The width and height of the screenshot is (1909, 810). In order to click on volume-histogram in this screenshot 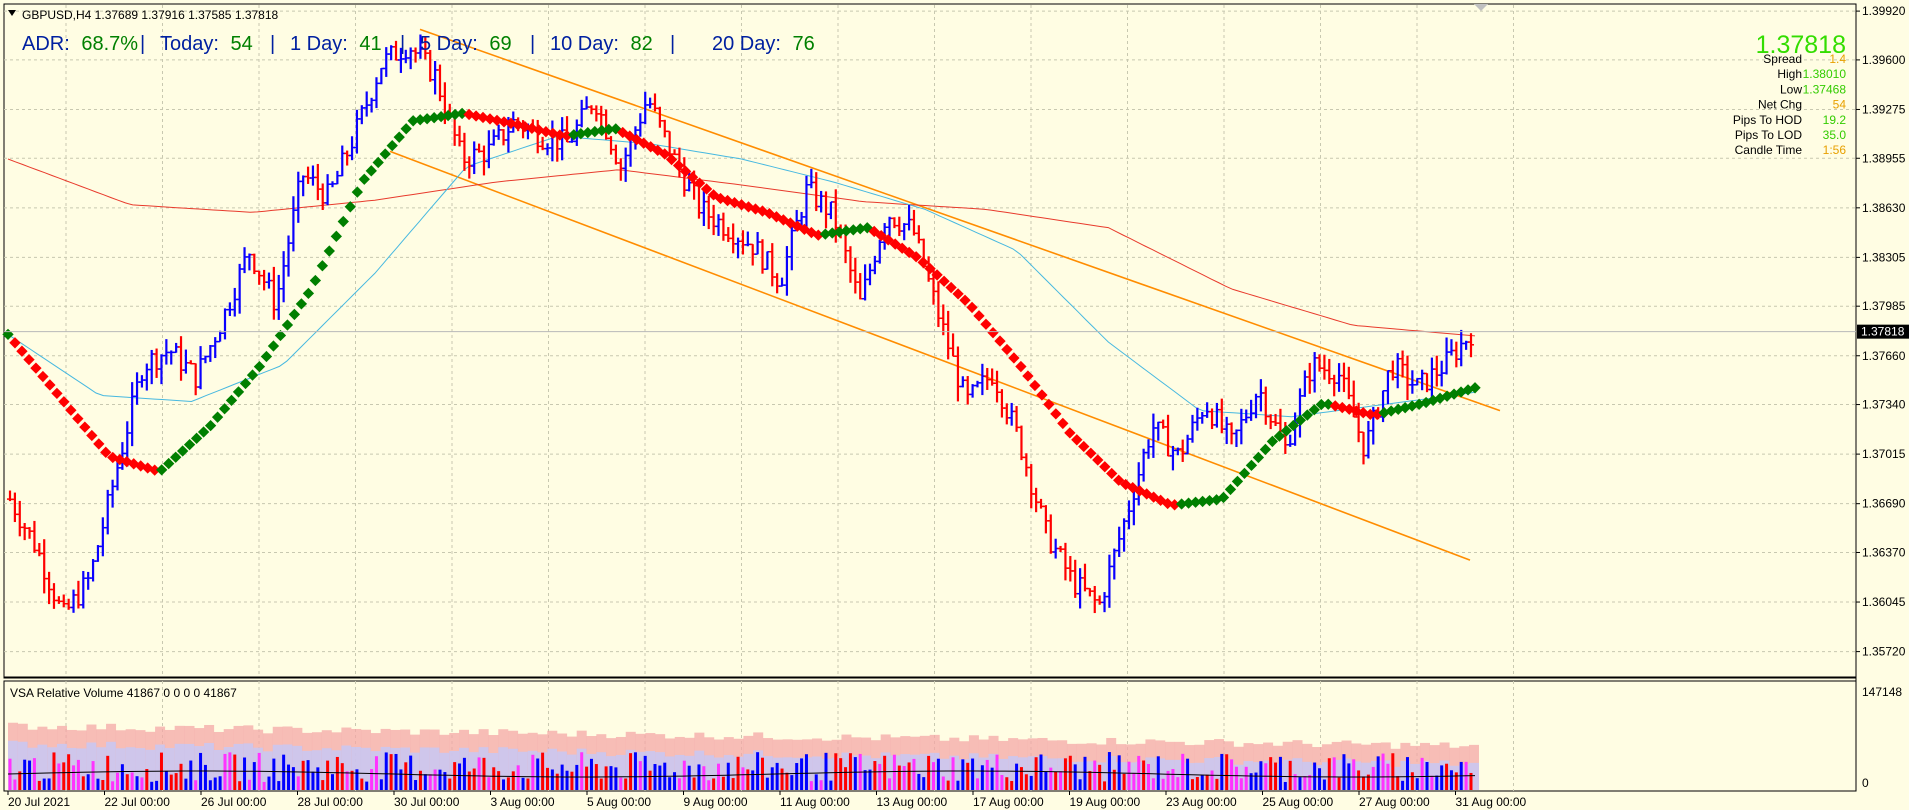, I will do `click(743, 756)`.